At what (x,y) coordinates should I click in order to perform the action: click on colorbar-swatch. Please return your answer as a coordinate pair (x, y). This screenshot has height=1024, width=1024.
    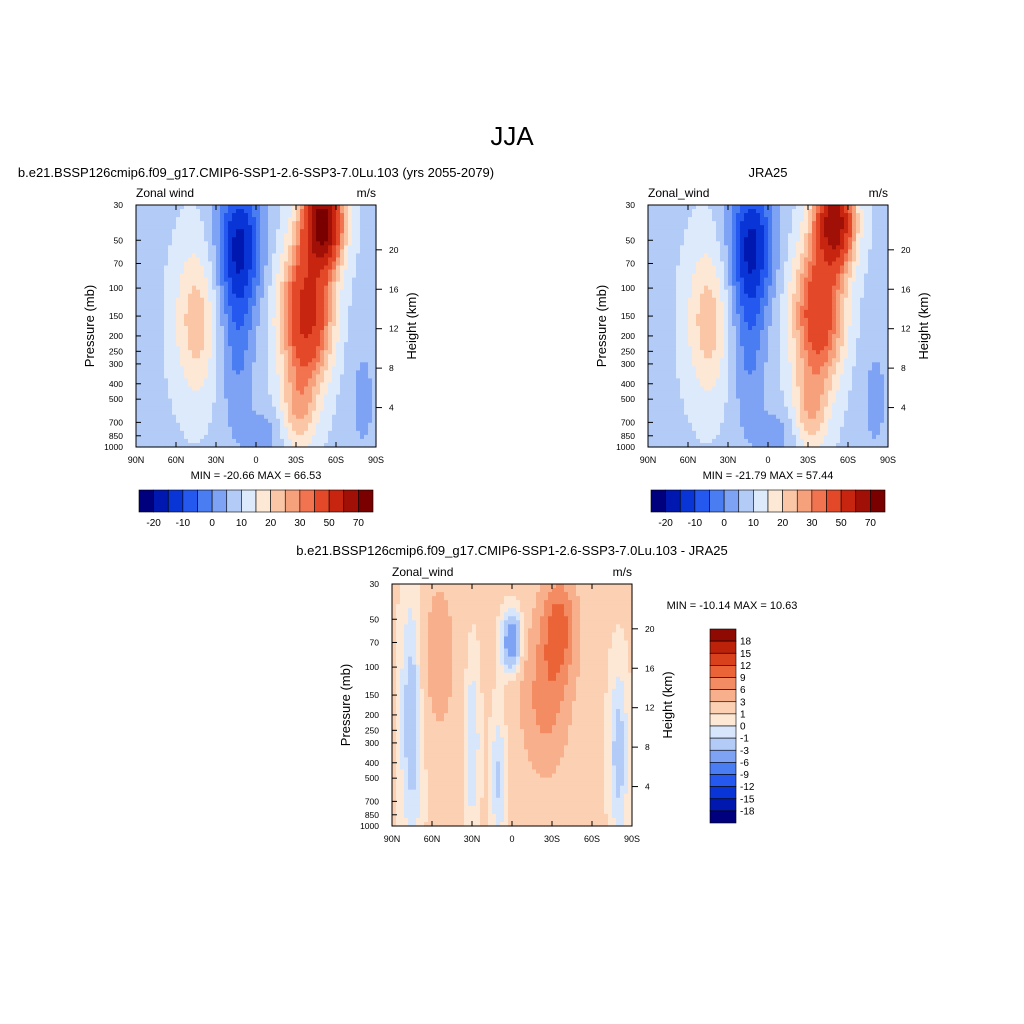
    Looking at the image, I should click on (336, 501).